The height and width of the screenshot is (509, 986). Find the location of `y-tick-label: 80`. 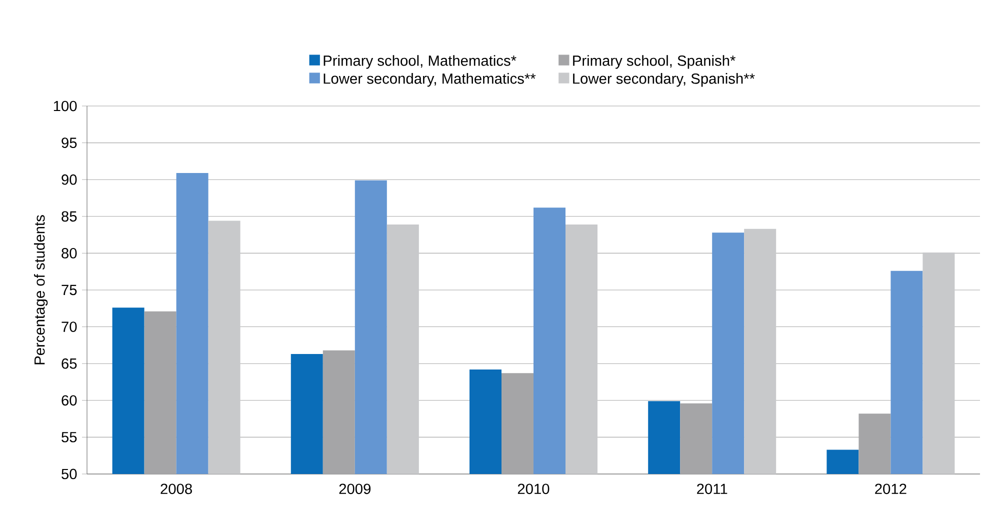

y-tick-label: 80 is located at coordinates (69, 253).